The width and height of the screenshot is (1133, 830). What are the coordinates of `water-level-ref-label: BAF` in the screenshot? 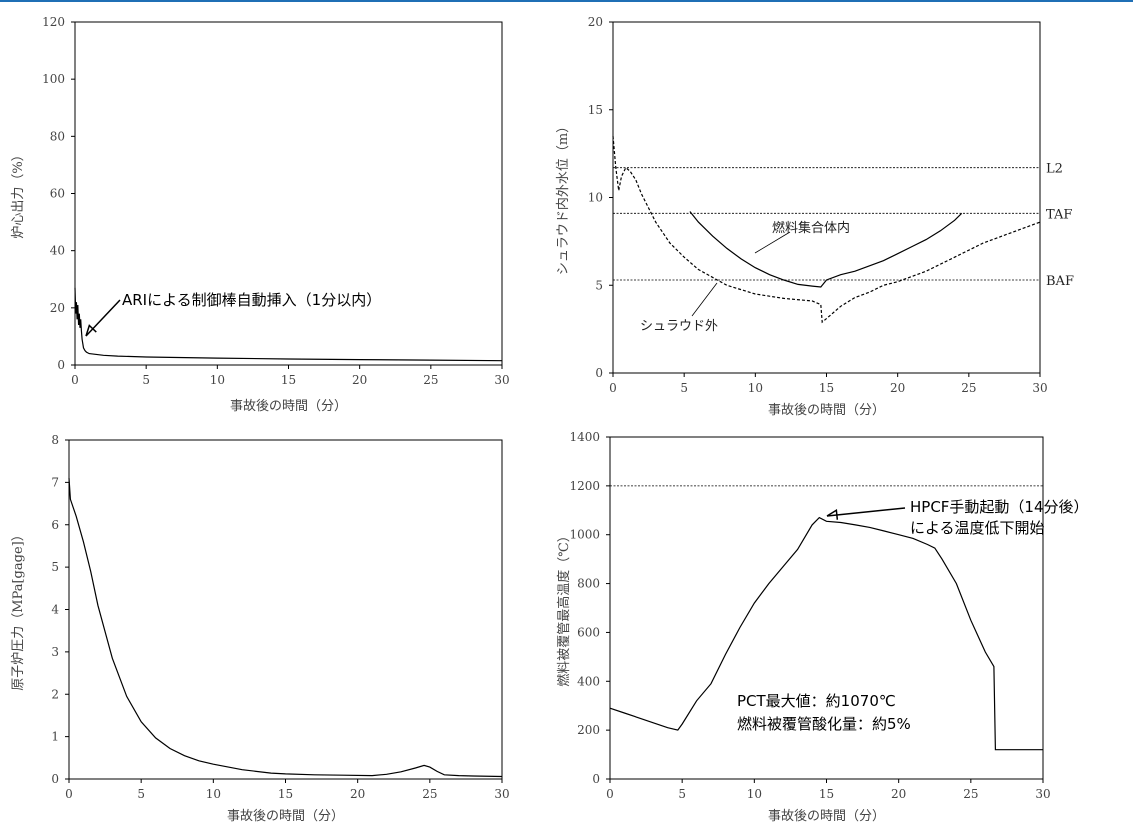 It's located at (1060, 281).